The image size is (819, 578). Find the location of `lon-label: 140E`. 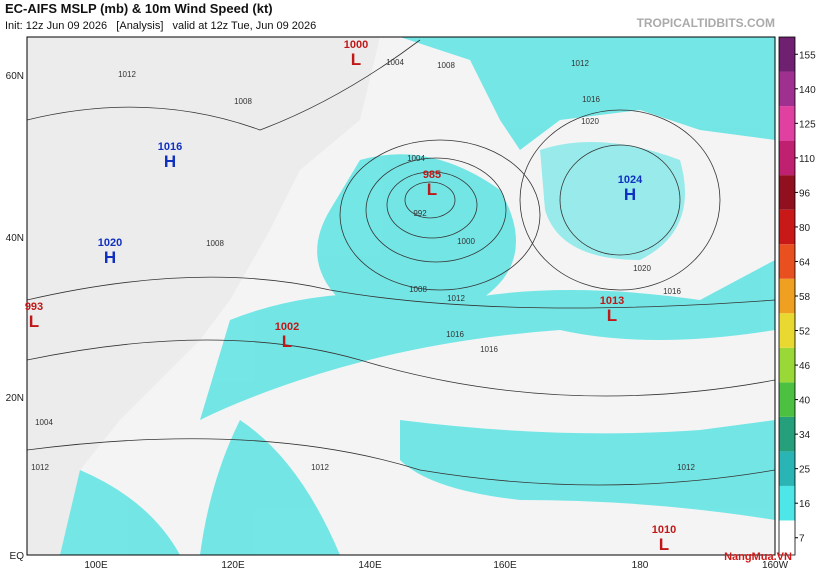

lon-label: 140E is located at coordinates (370, 565).